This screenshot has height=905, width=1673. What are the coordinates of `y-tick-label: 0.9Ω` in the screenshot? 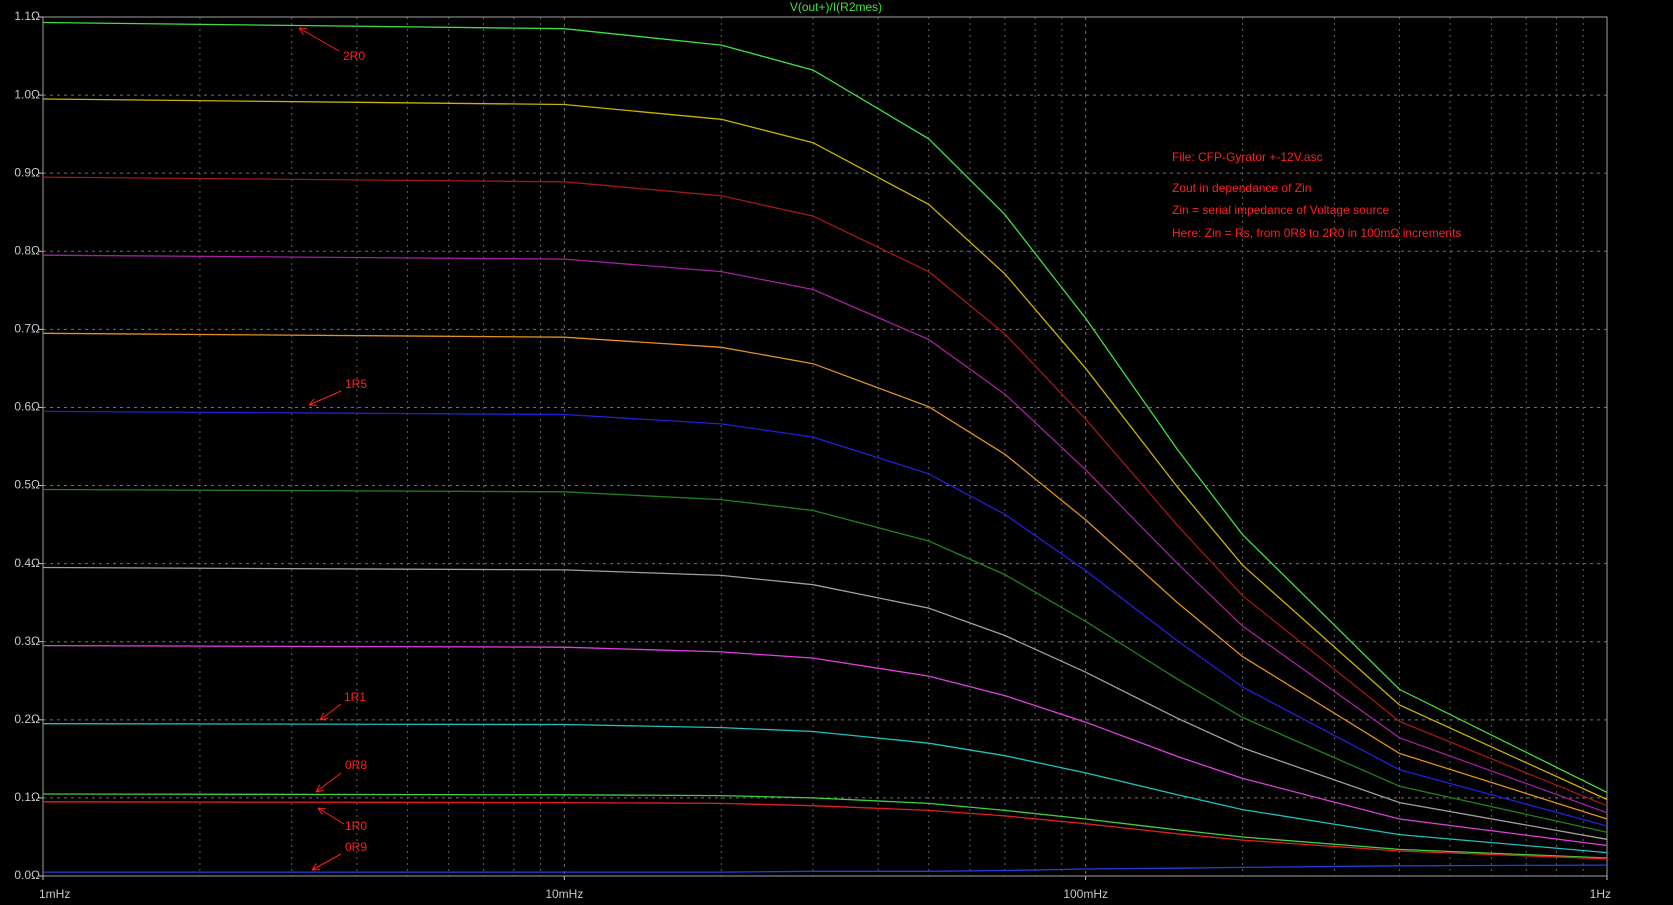 It's located at (27, 172).